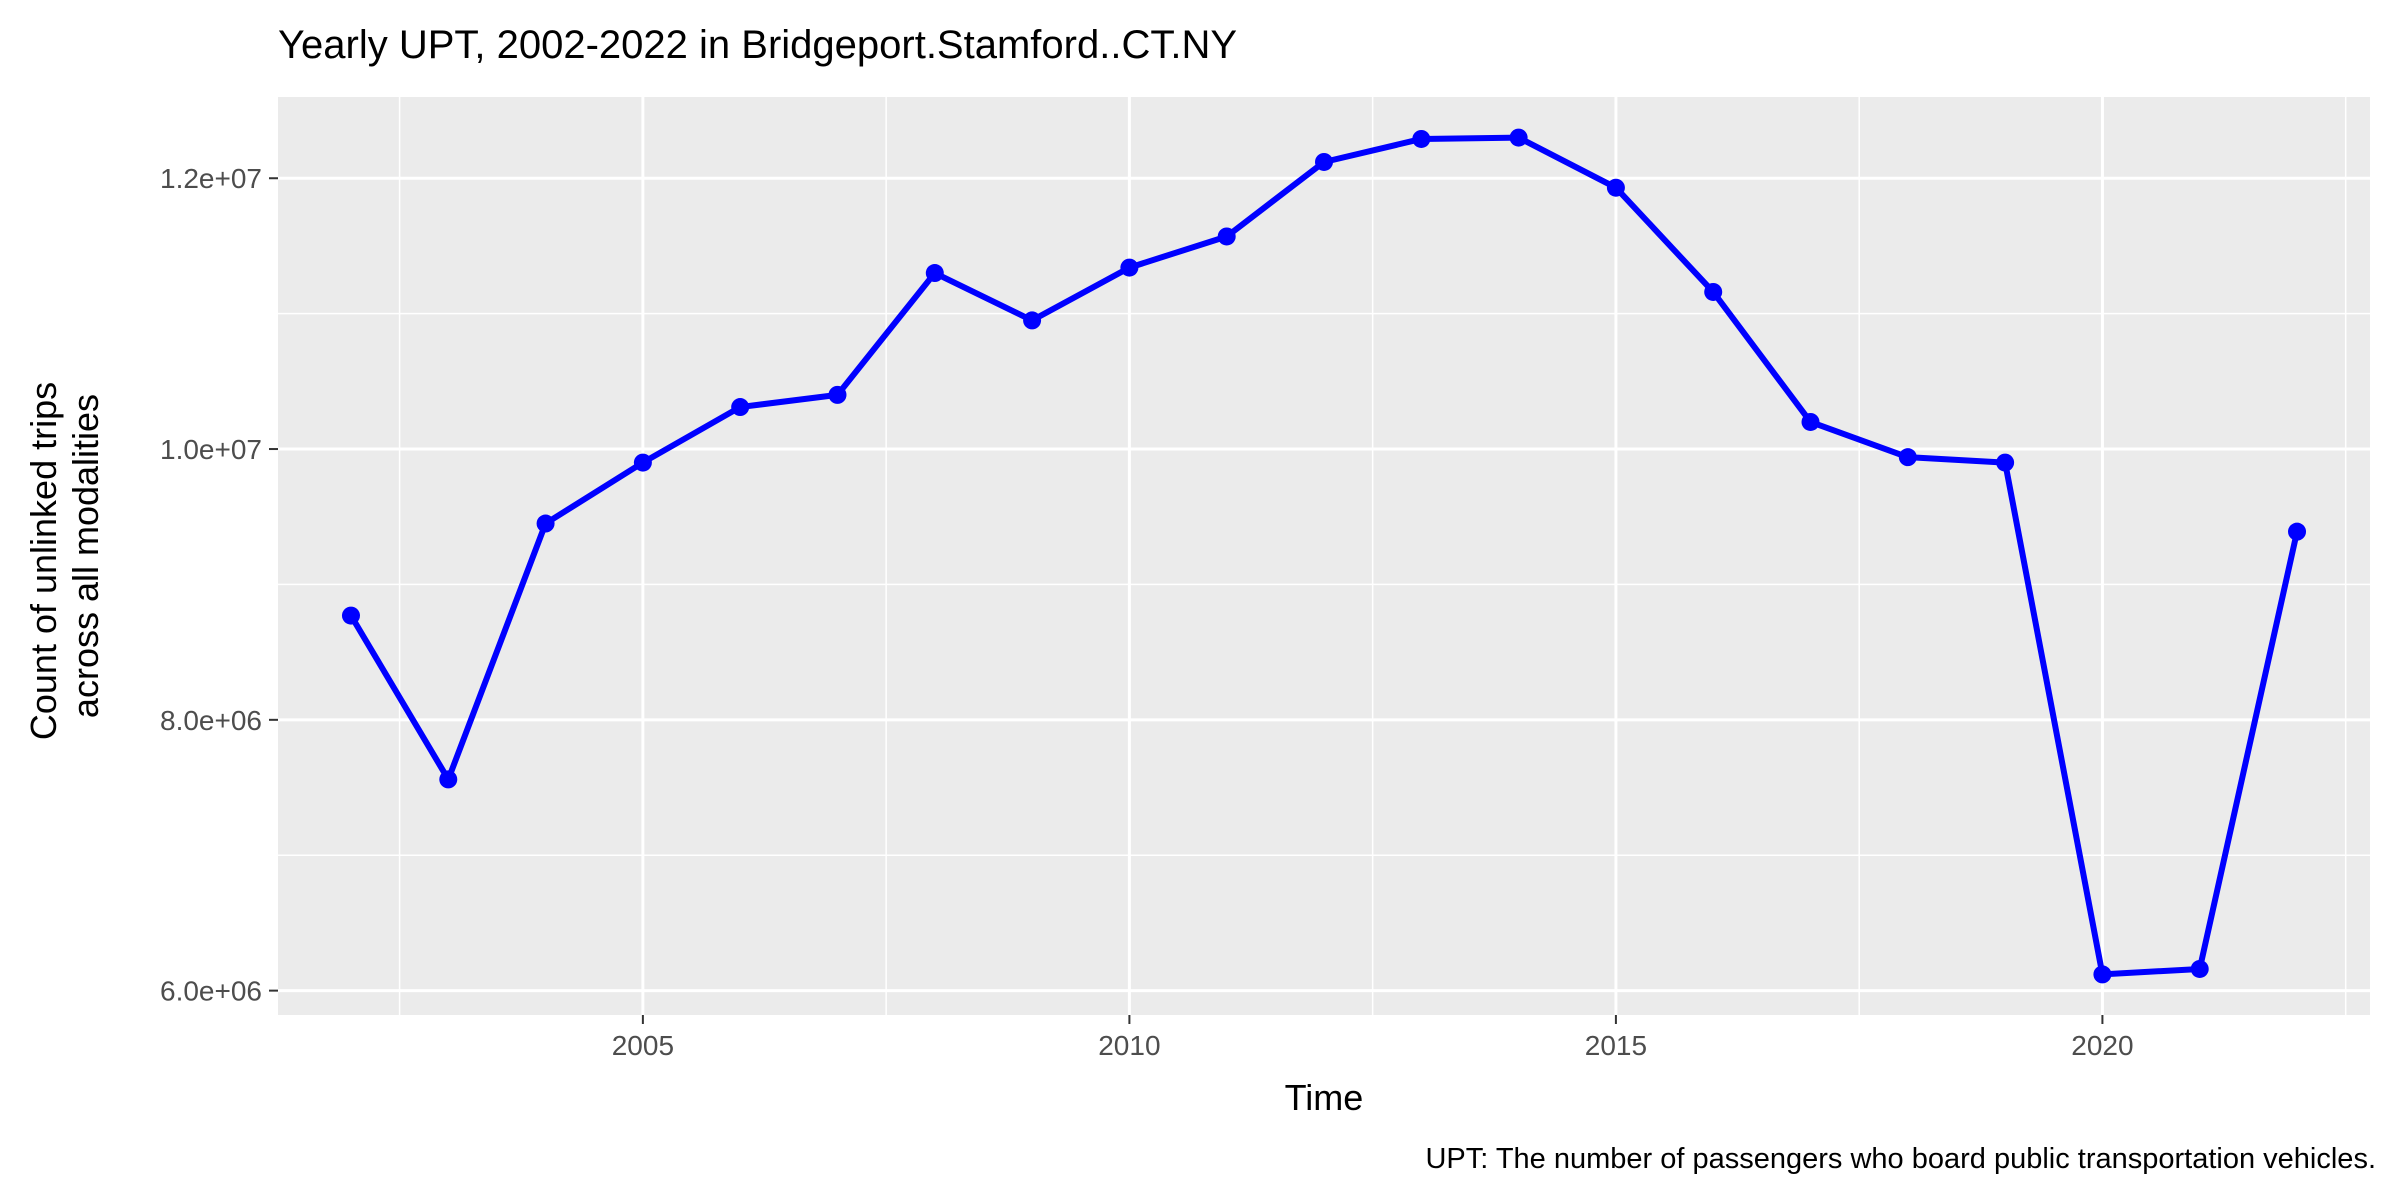  I want to click on y-axis-label-line-1: Count of unlinked trips, so click(43, 561).